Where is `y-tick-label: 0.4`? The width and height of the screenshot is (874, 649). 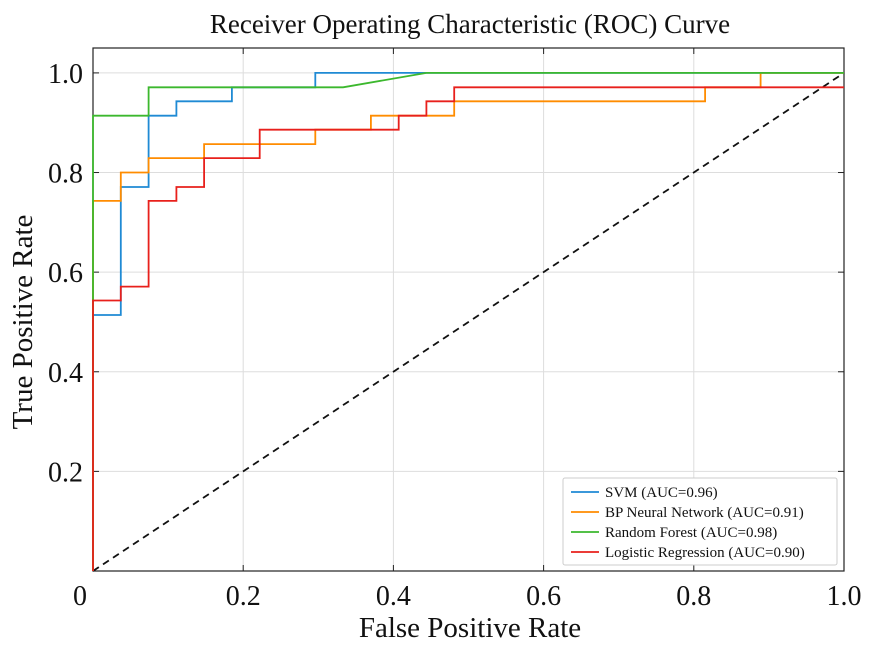
y-tick-label: 0.4 is located at coordinates (65, 373).